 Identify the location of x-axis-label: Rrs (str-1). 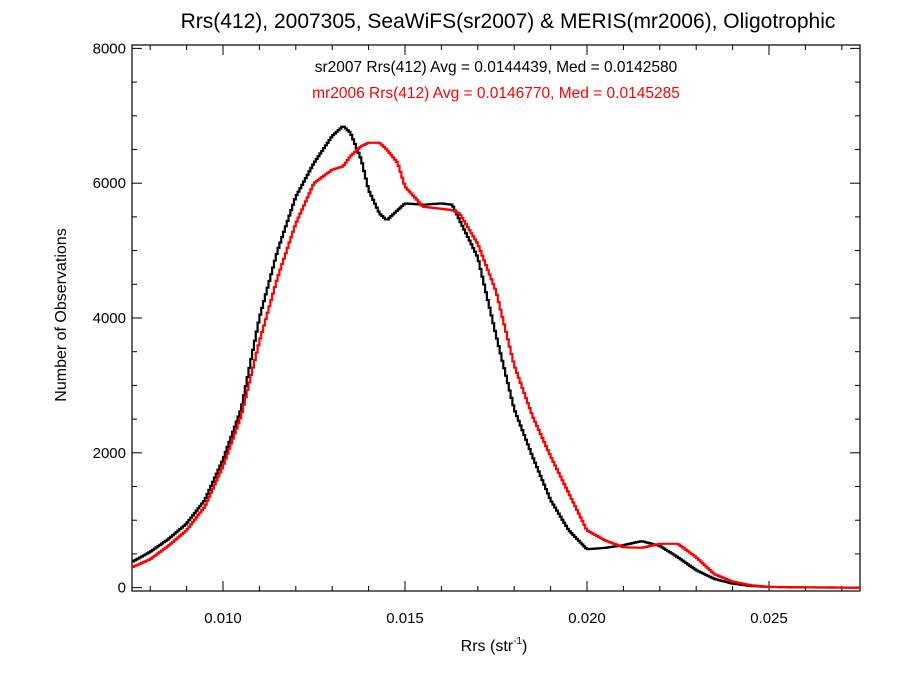
(494, 645).